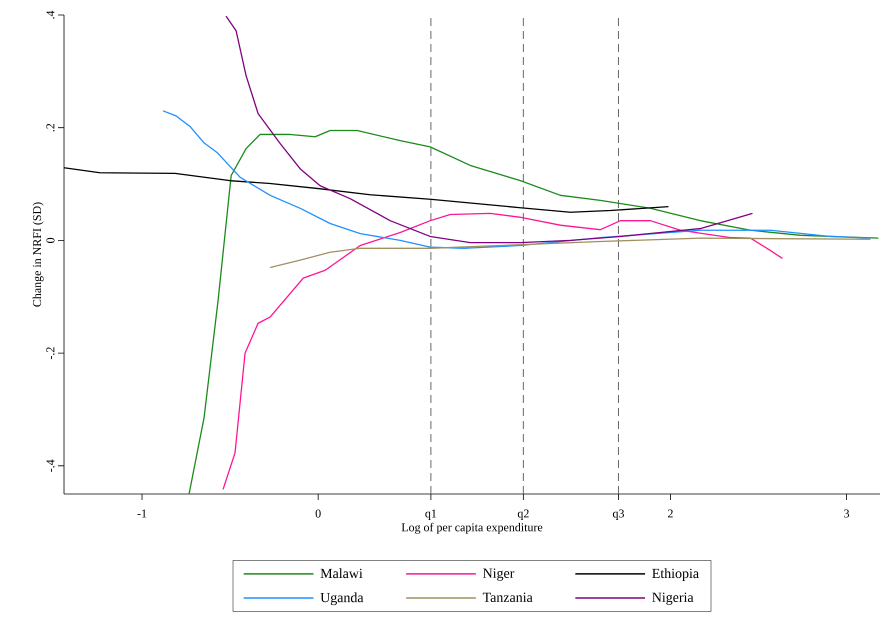  Describe the element at coordinates (38, 254) in the screenshot. I see `y-axis-title: Change in NRFI (SD)` at that location.